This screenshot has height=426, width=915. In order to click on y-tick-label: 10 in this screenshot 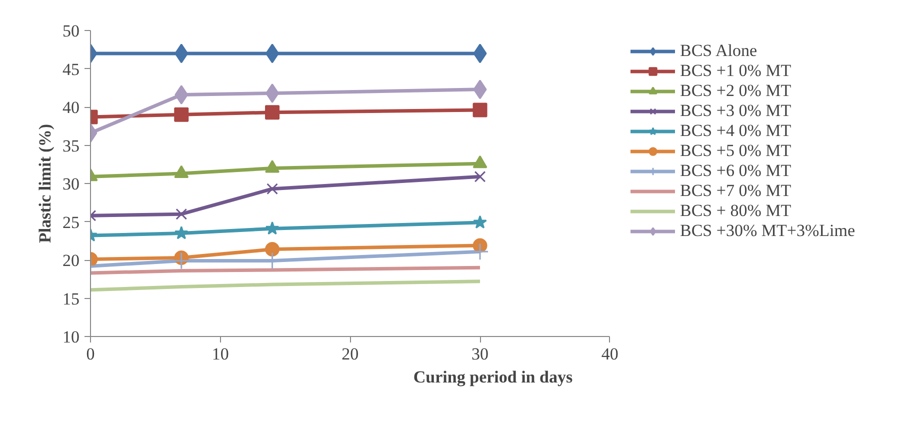, I will do `click(71, 337)`.